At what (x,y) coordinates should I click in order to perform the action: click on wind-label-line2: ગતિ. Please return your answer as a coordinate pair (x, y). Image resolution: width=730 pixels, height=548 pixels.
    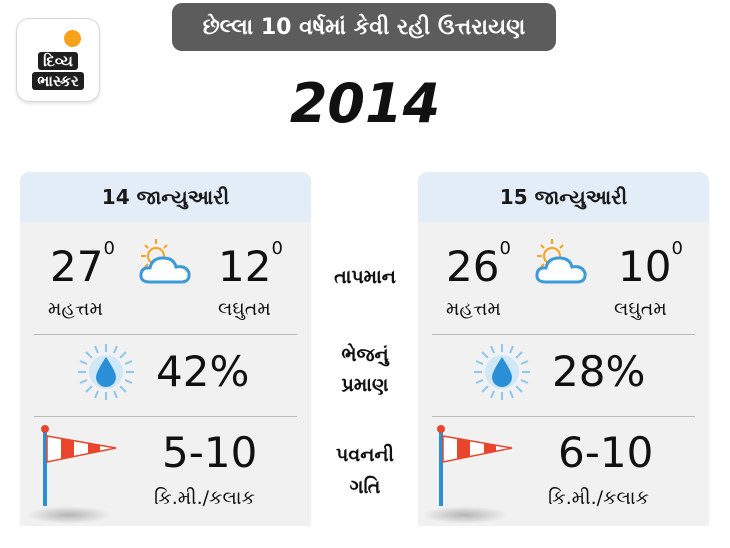
    Looking at the image, I should click on (365, 487).